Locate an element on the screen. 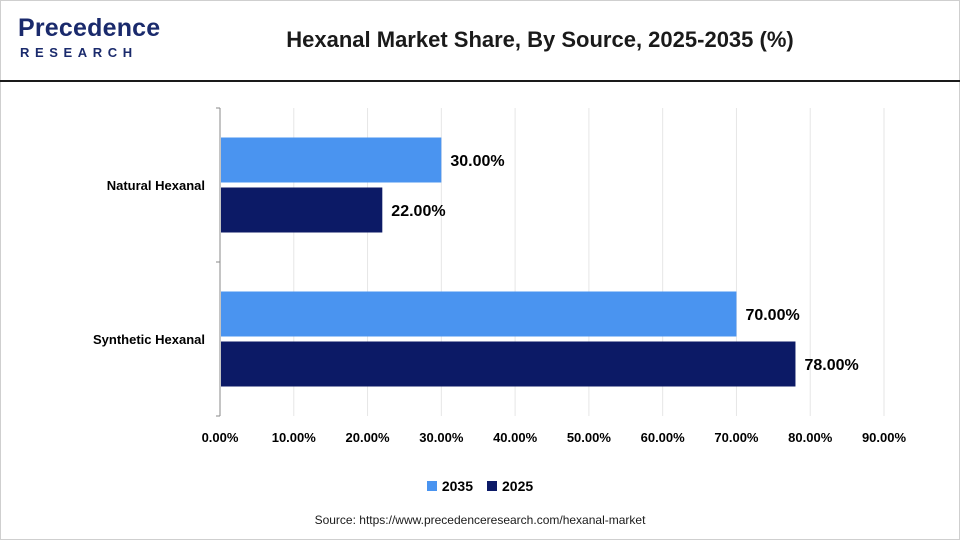  data-label-synthetic-hexanal-2025: 78.00% is located at coordinates (831, 365).